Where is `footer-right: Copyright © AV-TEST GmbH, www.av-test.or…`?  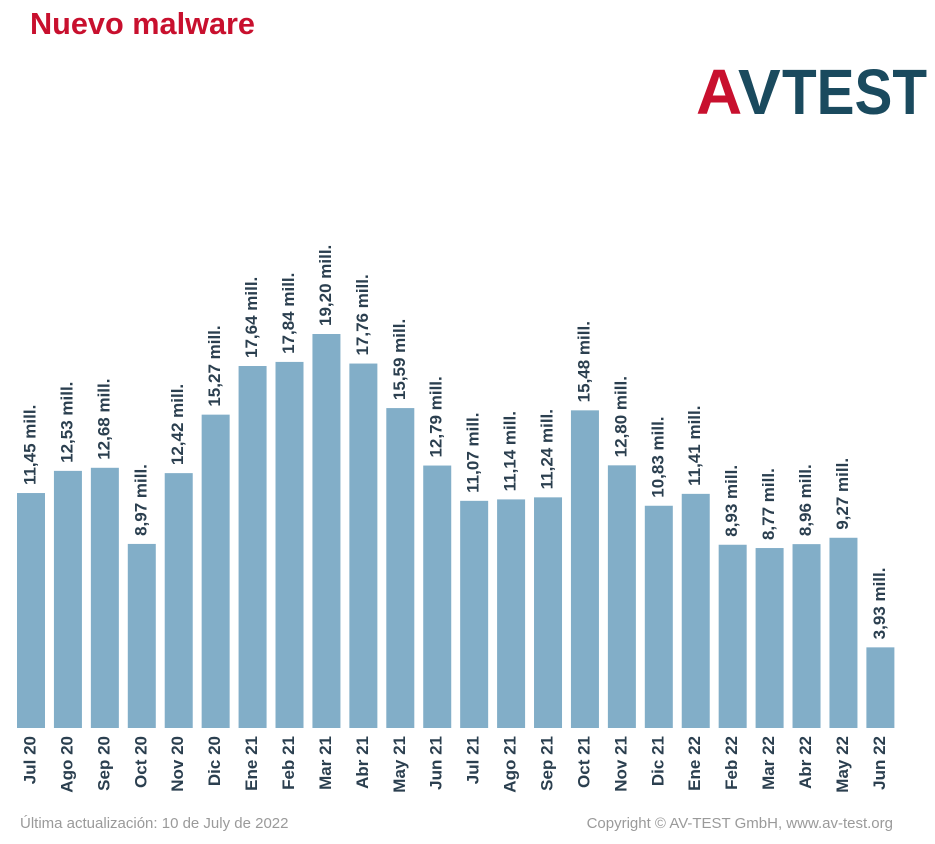
footer-right: Copyright © AV-TEST GmbH, www.av-test.or… is located at coordinates (740, 823).